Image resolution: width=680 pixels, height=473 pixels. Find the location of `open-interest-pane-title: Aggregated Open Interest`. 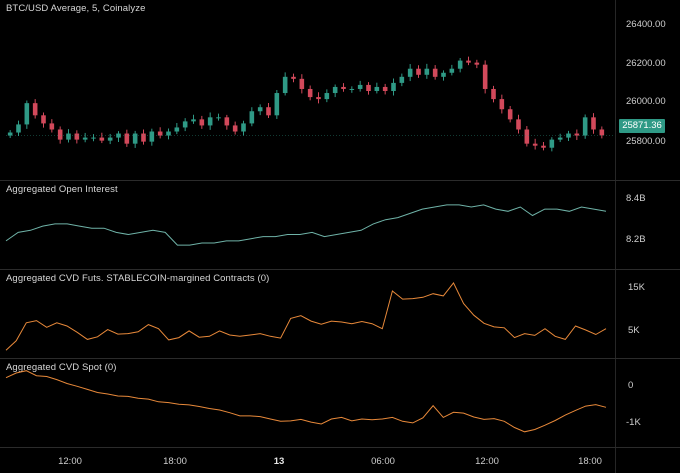

open-interest-pane-title: Aggregated Open Interest is located at coordinates (62, 189).